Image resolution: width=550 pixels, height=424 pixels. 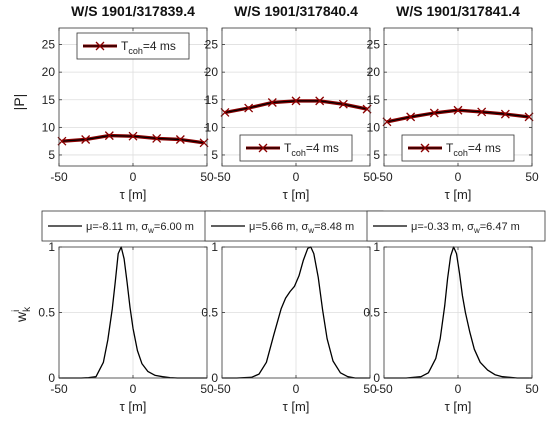 I want to click on y-tick-label: 1, so click(x=51, y=247).